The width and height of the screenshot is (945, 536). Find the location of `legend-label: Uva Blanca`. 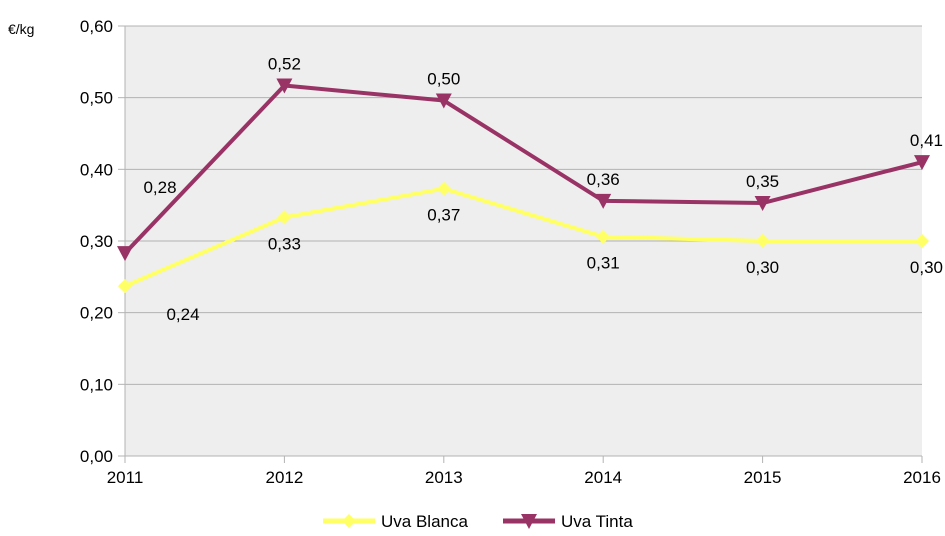

legend-label: Uva Blanca is located at coordinates (424, 521).